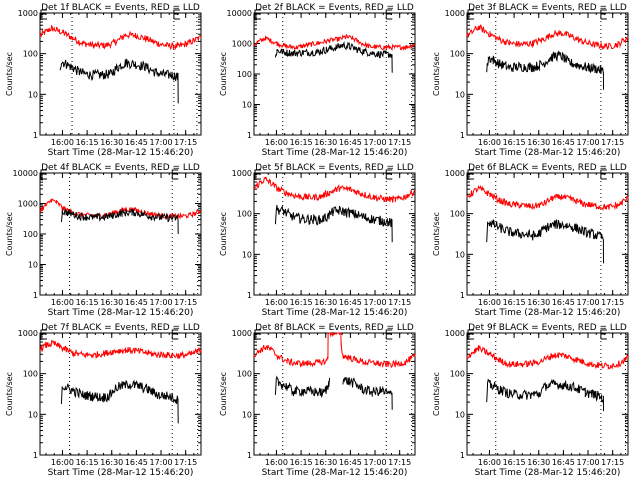 Image resolution: width=640 pixels, height=480 pixels. I want to click on plot-title: Det 5f BLACK = Events, RED = LLD, so click(334, 168).